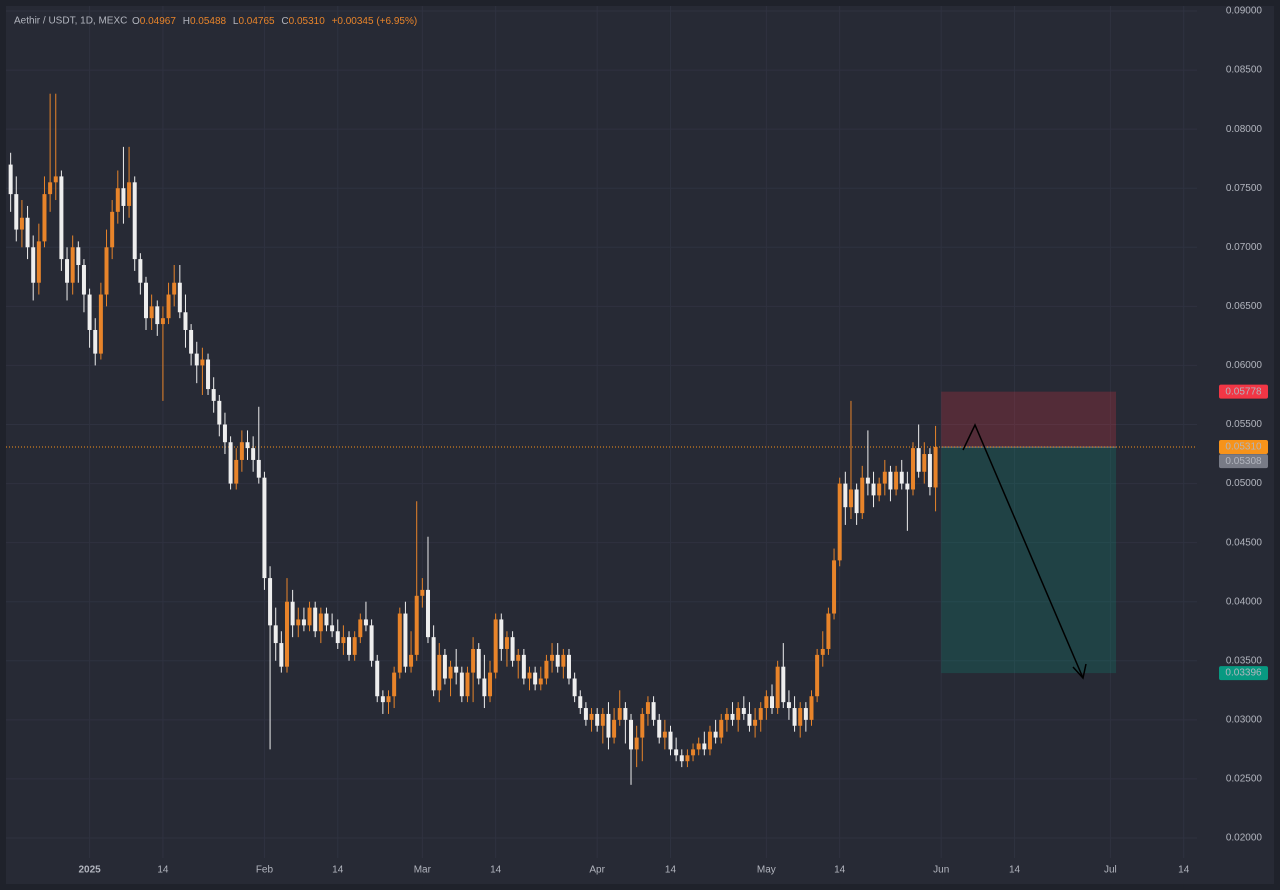 Image resolution: width=1280 pixels, height=890 pixels. Describe the element at coordinates (1029, 419) in the screenshot. I see `stop-zone` at that location.